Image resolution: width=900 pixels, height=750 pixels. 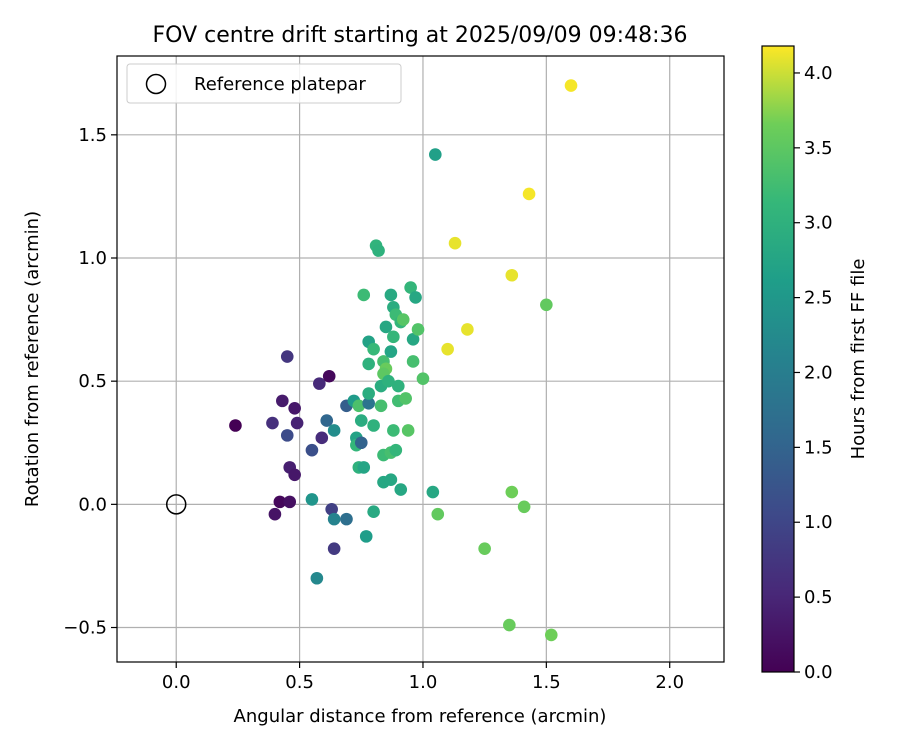 I want to click on legend-marker-open-circle, so click(x=156, y=84).